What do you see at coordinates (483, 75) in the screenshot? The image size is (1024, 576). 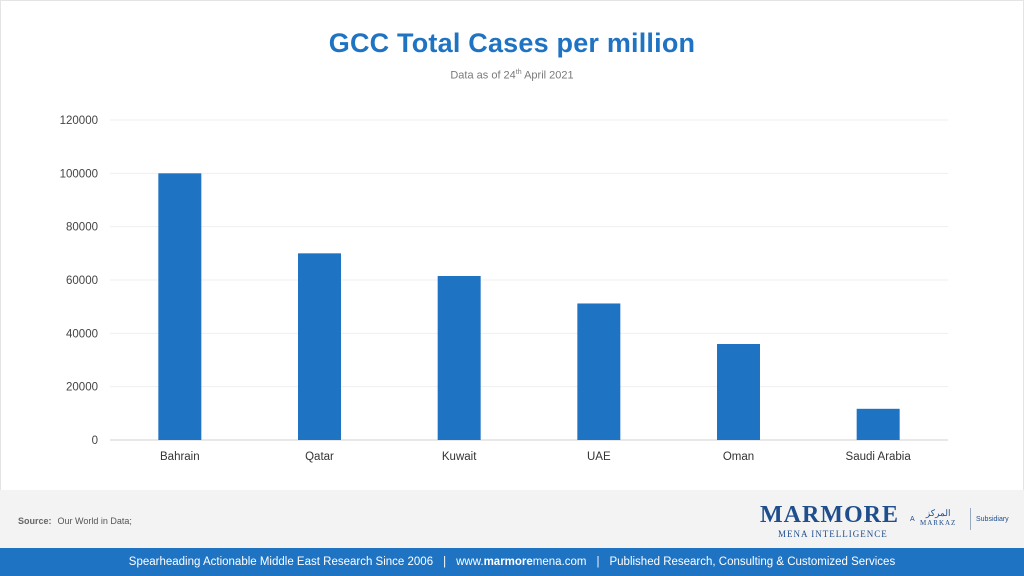 I see `subtitle-prefix: Data as of 24` at bounding box center [483, 75].